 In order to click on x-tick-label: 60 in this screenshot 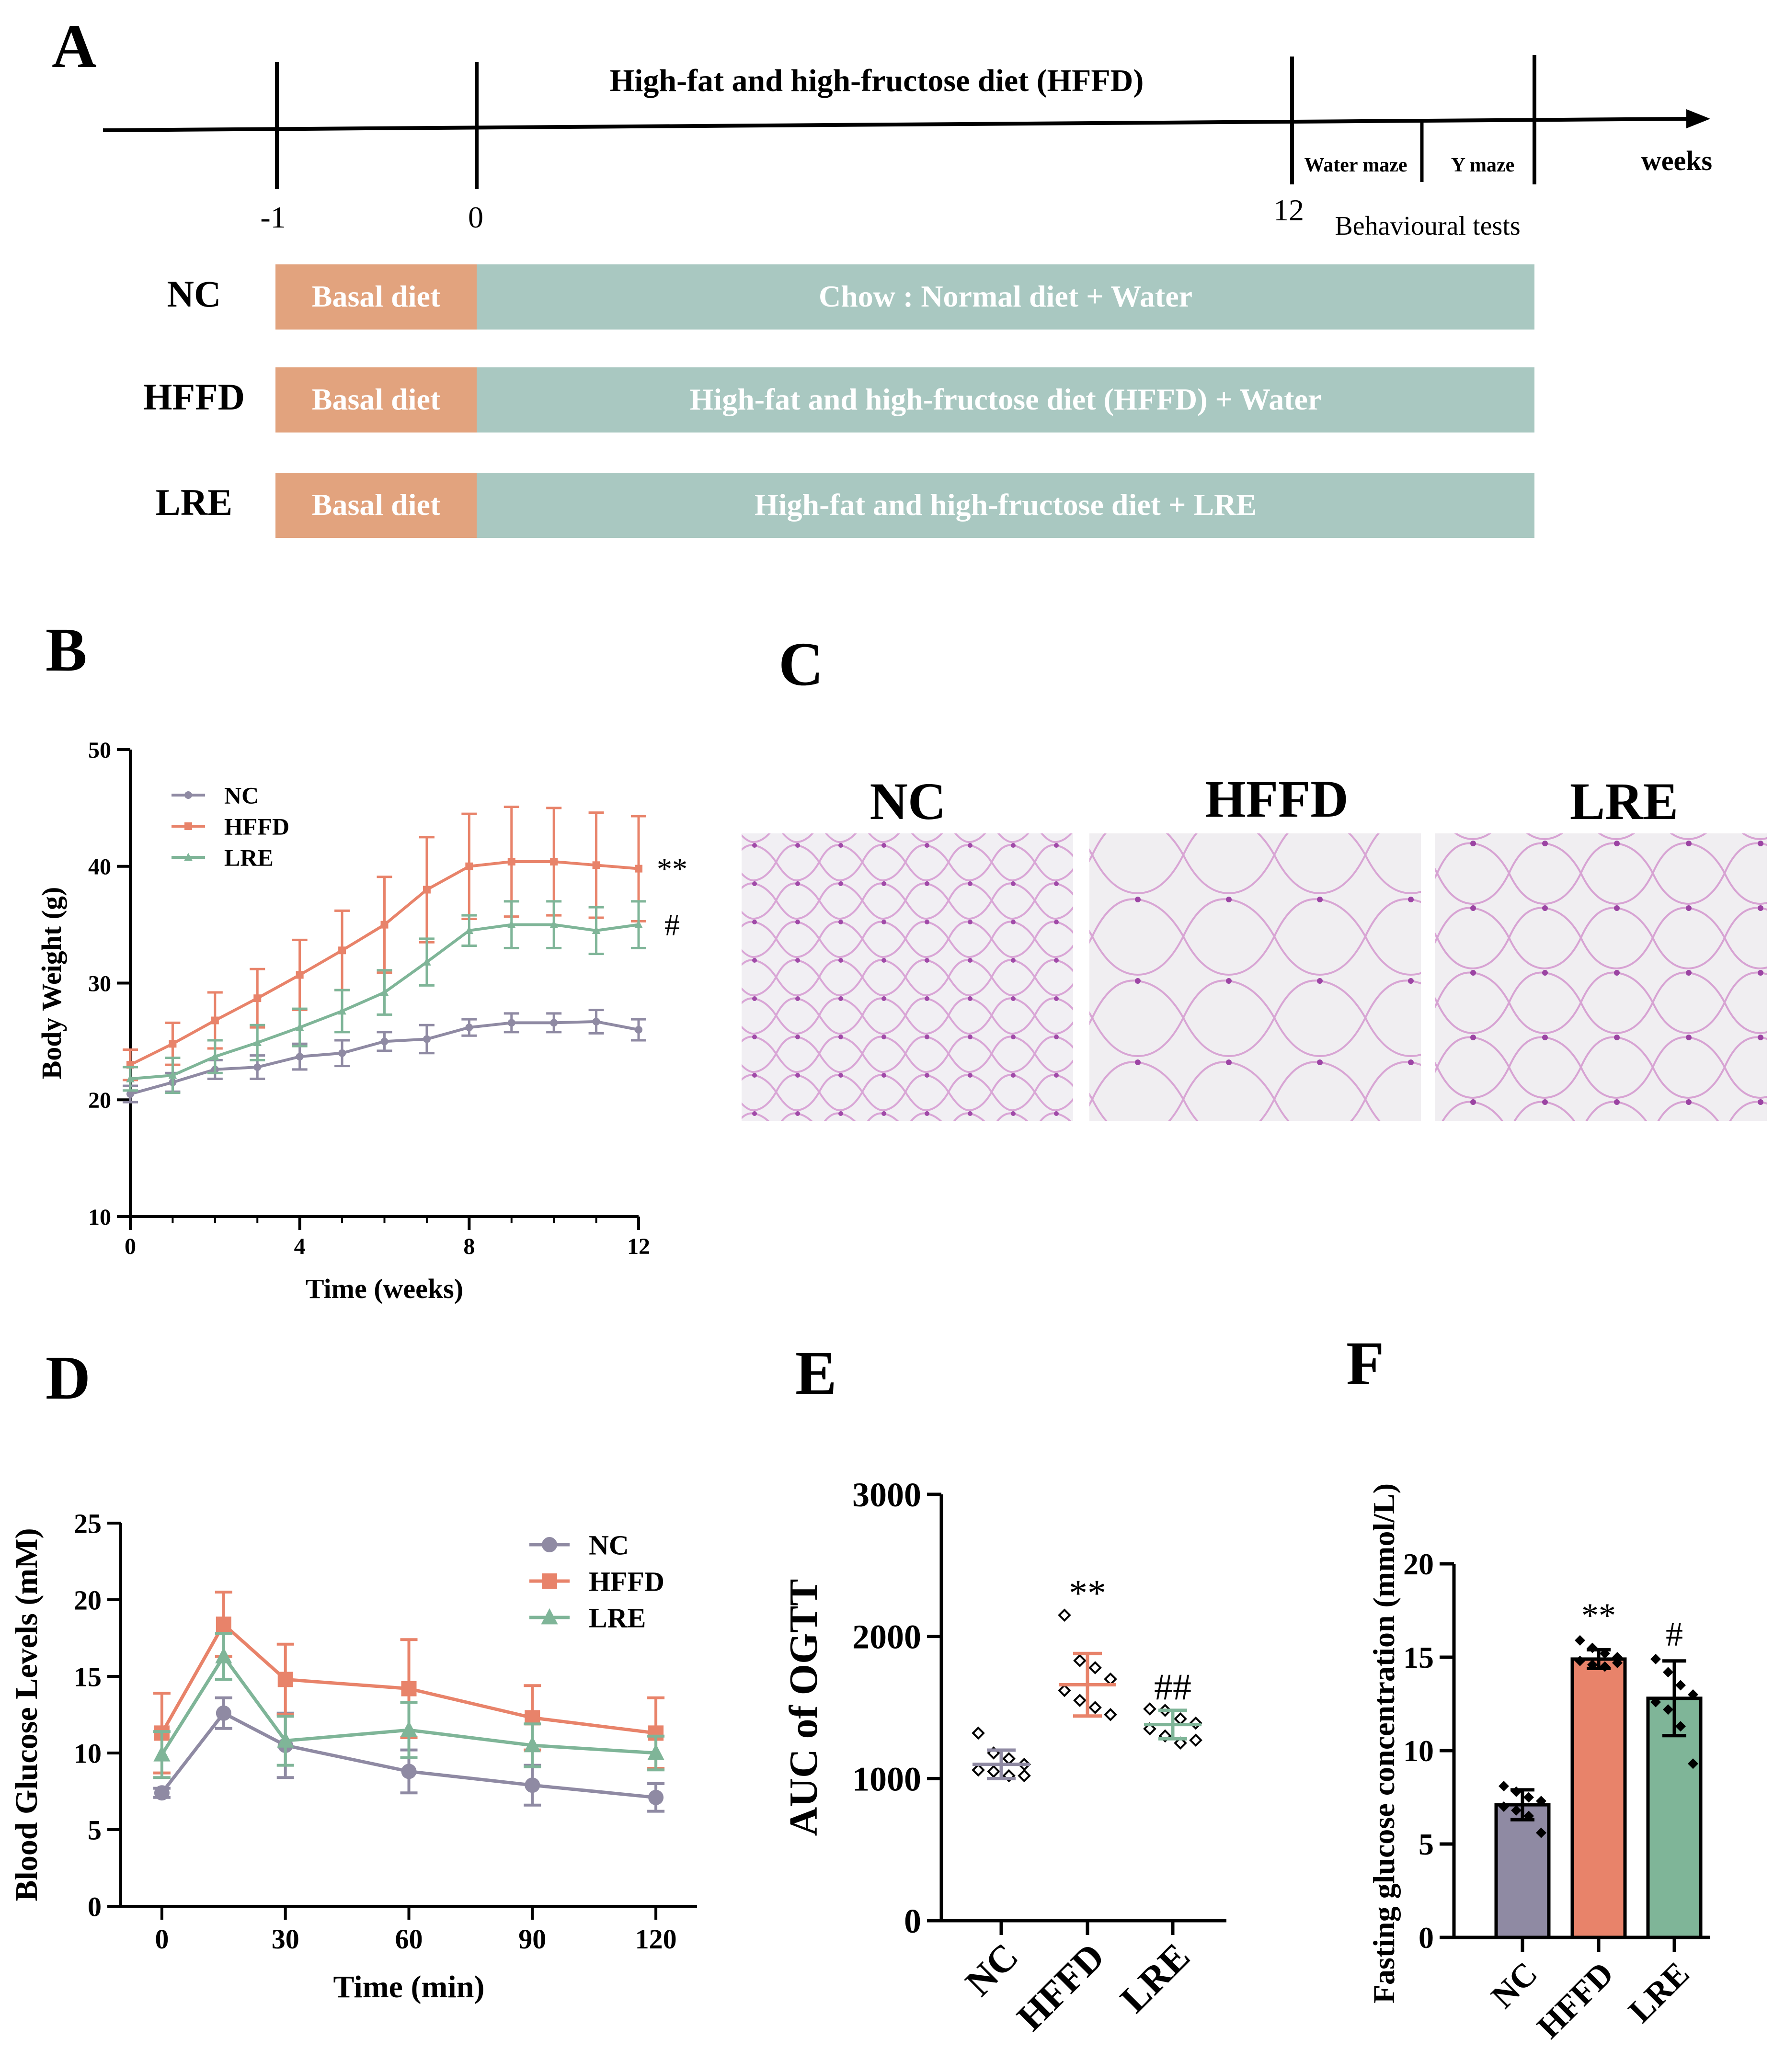, I will do `click(409, 1939)`.